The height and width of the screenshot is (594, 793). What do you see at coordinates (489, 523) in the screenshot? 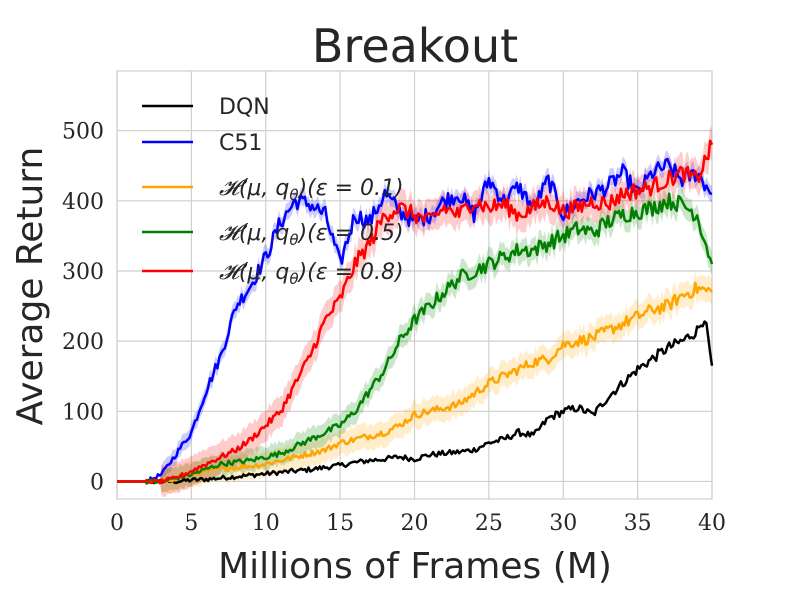
I see `x-tick-label: 25` at bounding box center [489, 523].